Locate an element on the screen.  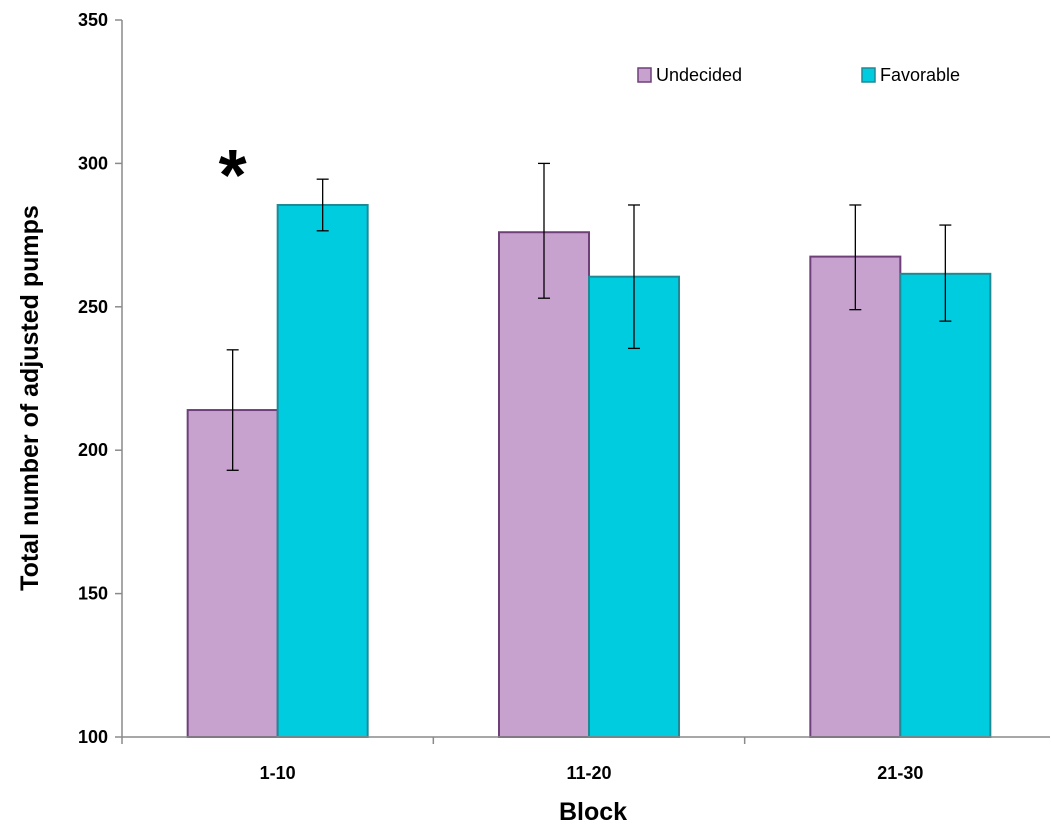
legend-item-undecided: Undecided is located at coordinates (689, 75).